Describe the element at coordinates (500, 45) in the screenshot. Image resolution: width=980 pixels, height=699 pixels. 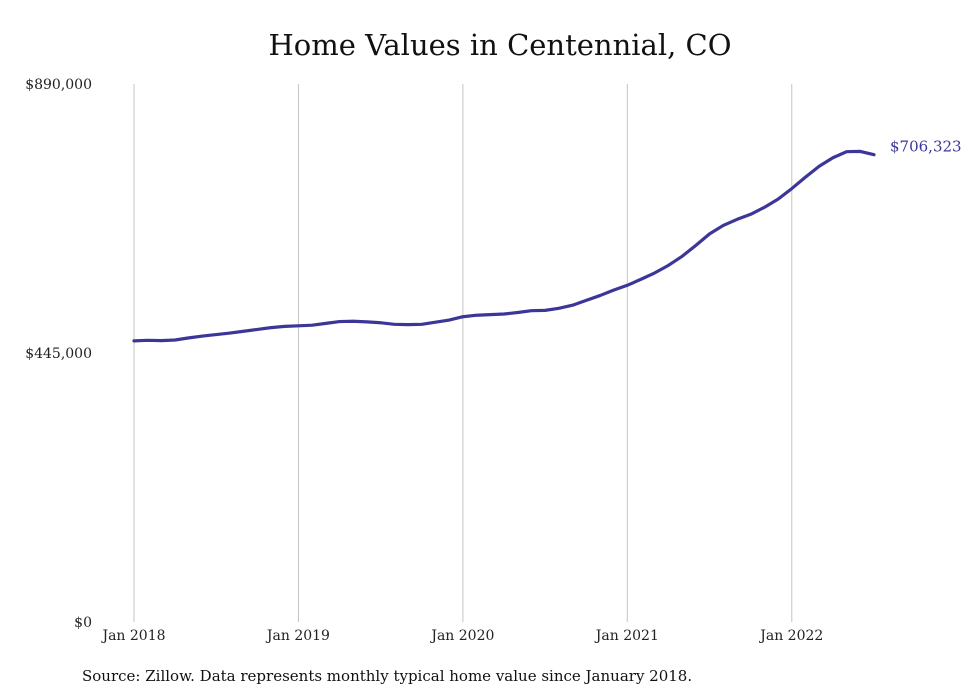
I see `chart-title: Home Values in Centennial, CO` at that location.